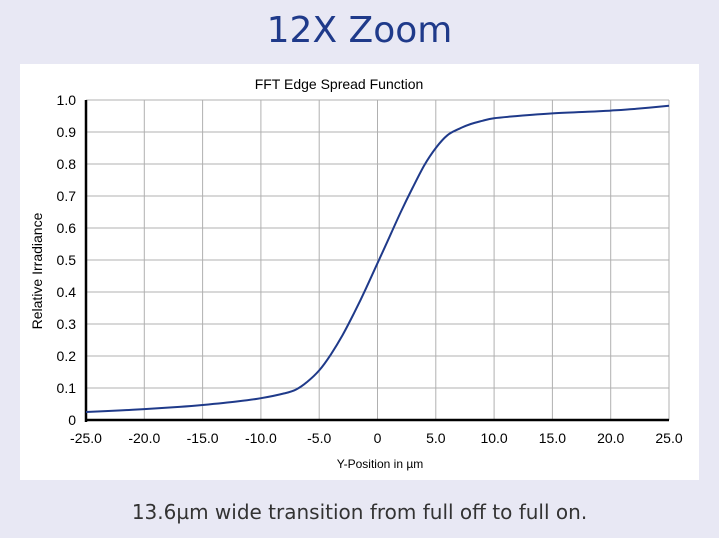 This screenshot has height=538, width=719. What do you see at coordinates (67, 324) in the screenshot?
I see `y-tick-label: 0.3` at bounding box center [67, 324].